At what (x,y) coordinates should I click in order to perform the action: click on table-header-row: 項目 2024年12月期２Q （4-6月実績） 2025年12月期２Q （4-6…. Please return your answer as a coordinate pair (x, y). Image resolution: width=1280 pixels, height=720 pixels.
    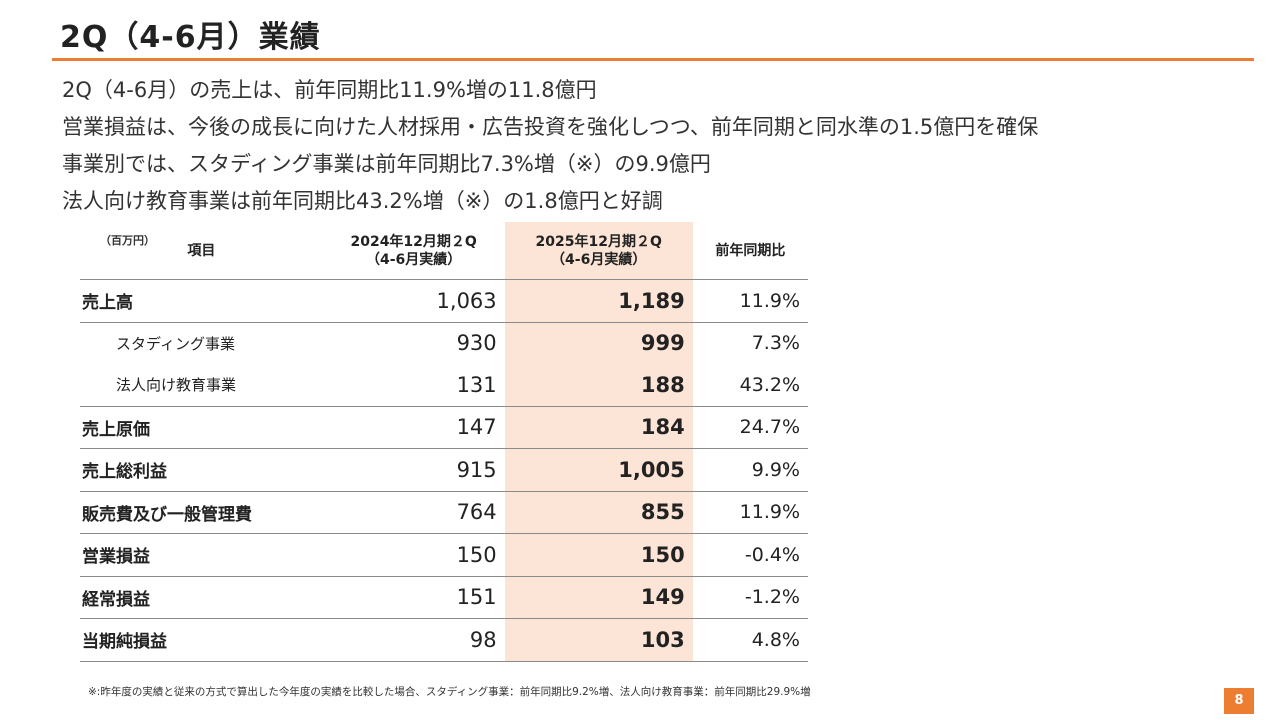
    Looking at the image, I should click on (444, 251).